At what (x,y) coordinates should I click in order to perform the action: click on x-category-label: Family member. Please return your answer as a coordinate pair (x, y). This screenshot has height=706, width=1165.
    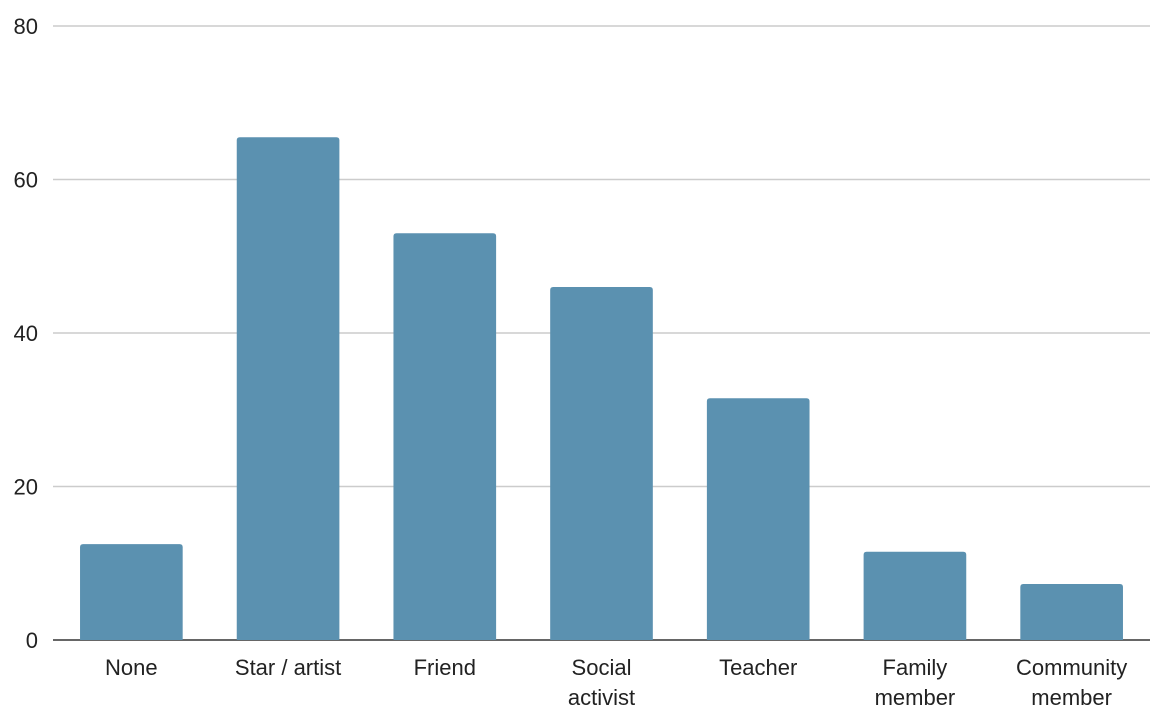
    Looking at the image, I should click on (915, 680).